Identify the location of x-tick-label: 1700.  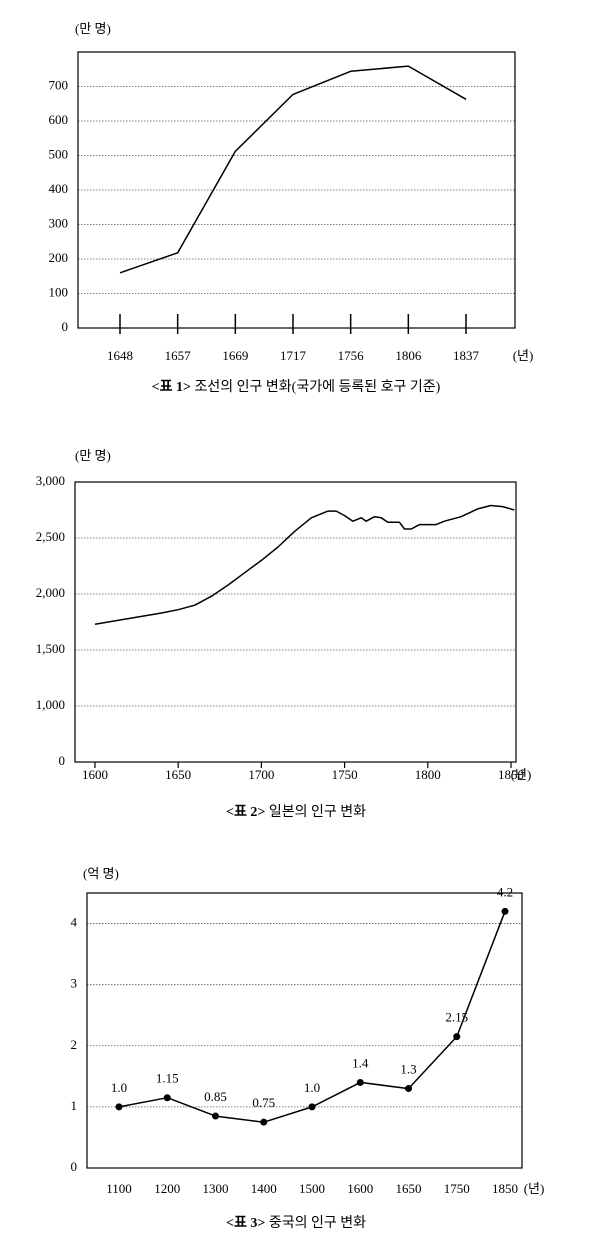
(261, 774).